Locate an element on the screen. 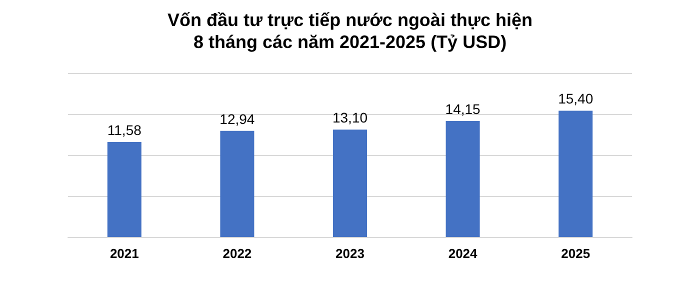  data-label: 14,15 is located at coordinates (463, 108).